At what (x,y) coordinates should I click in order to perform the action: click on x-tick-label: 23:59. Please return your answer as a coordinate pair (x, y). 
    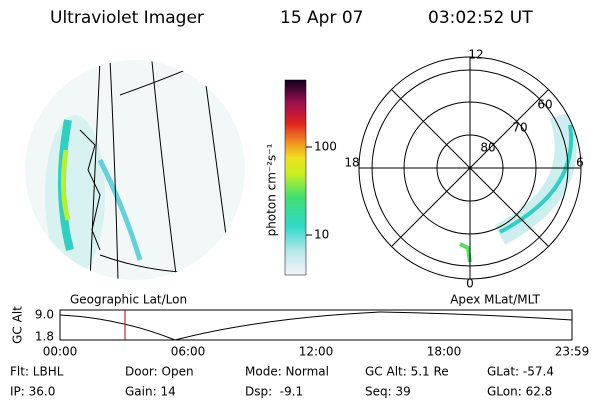
    Looking at the image, I should click on (572, 352).